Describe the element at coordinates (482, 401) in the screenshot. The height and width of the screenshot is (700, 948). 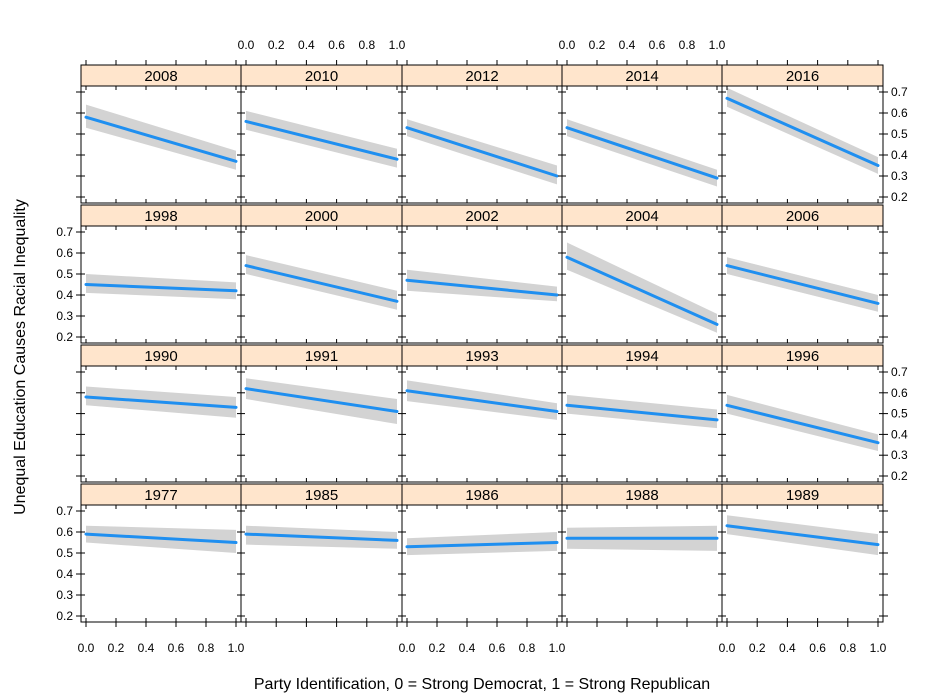
I see `fit-line-1993` at that location.